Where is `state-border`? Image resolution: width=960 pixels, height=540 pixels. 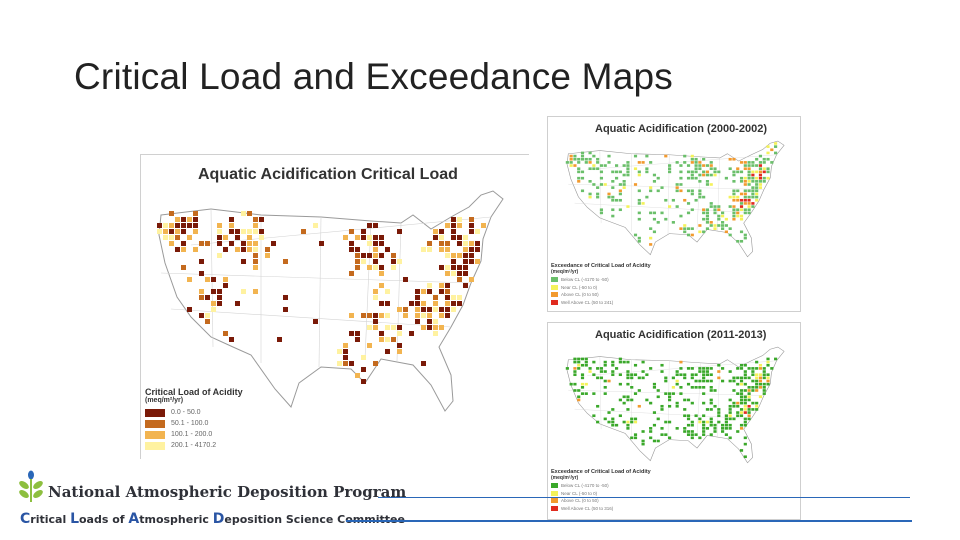
state-border is located at coordinates (341, 231).